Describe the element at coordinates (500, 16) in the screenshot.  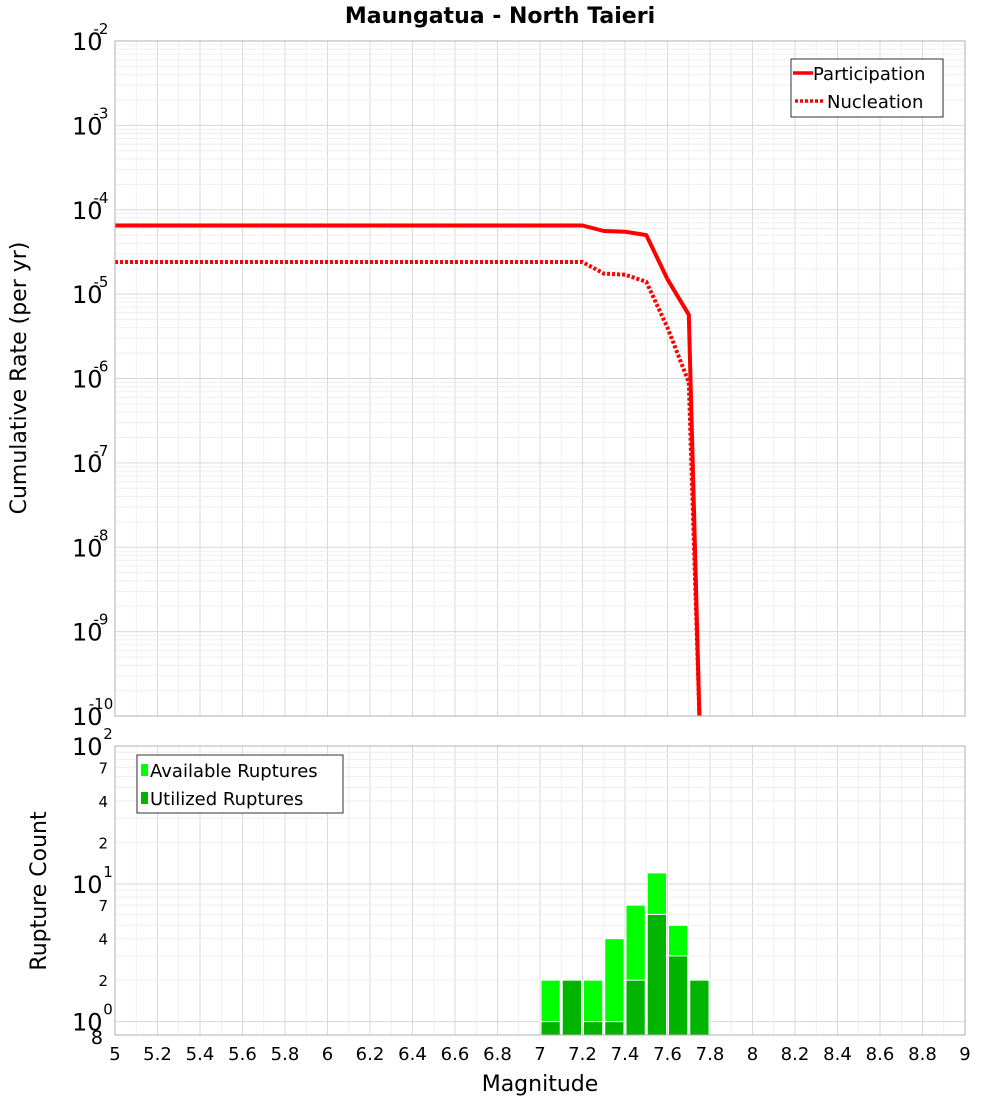
I see `chart-title: Maungatua - North Taieri` at that location.